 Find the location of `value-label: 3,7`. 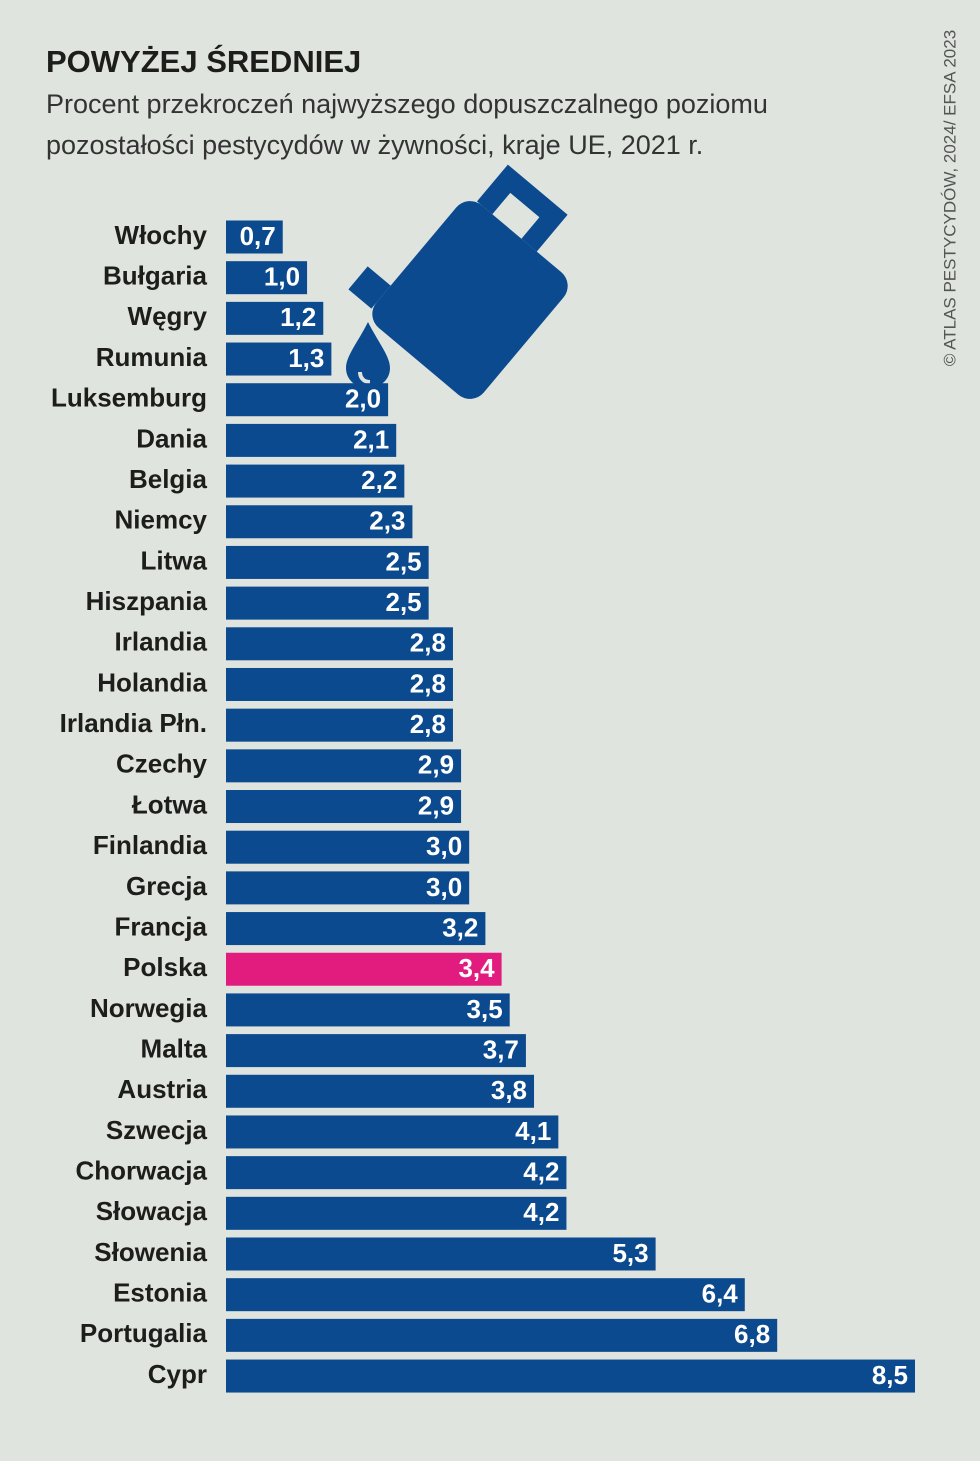

value-label: 3,7 is located at coordinates (501, 1049).